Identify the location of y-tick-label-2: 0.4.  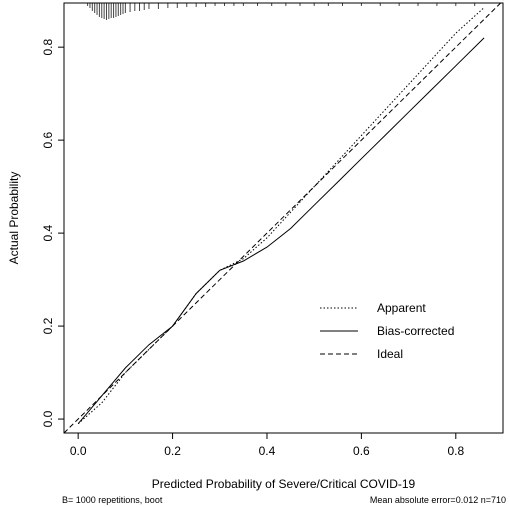
(48, 232).